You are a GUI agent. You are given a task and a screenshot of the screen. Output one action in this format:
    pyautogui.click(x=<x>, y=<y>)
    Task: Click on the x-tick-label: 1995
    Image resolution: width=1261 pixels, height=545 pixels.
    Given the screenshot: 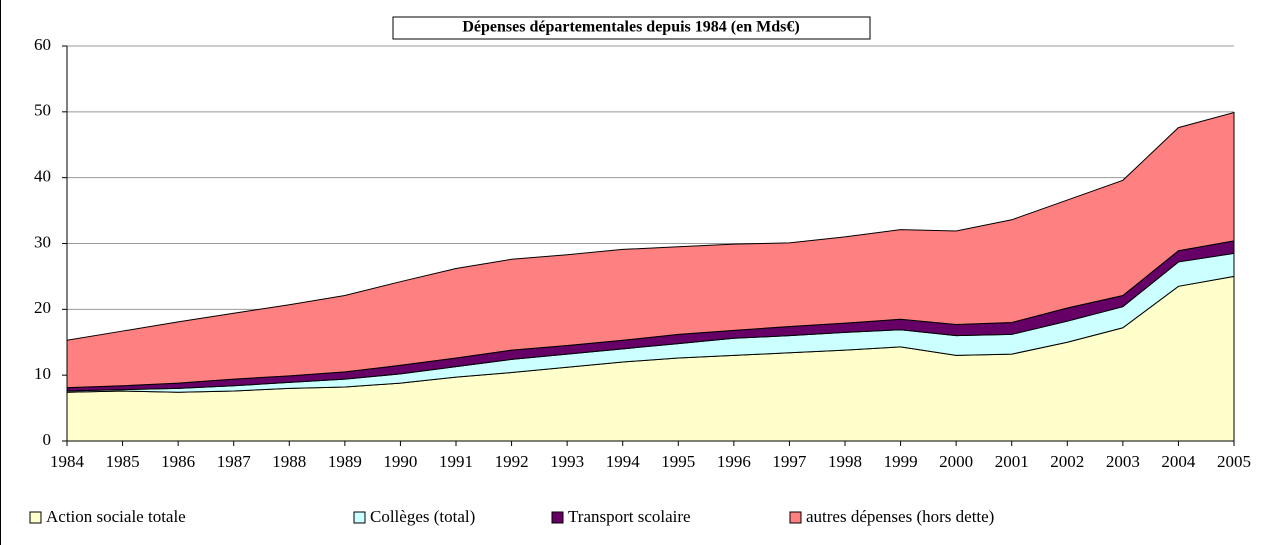 What is the action you would take?
    pyautogui.click(x=678, y=461)
    